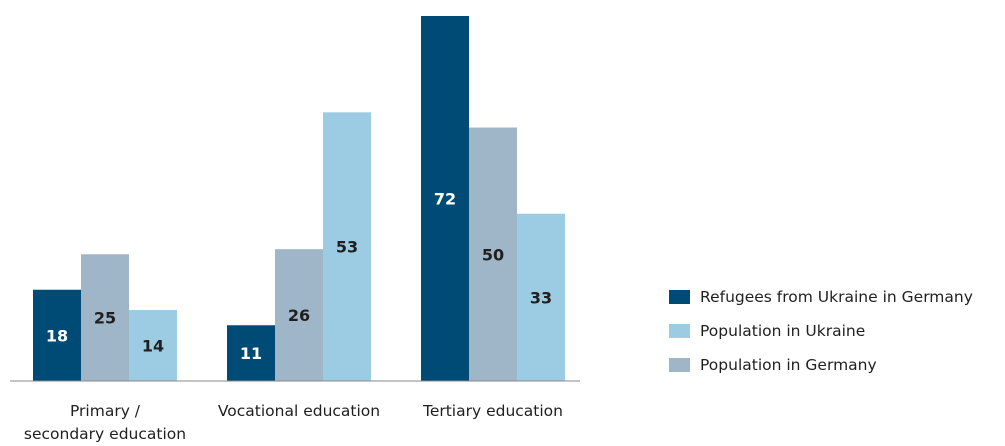  I want to click on value-label-refugees-from-ukraine-in-germany-1: 11, so click(251, 353).